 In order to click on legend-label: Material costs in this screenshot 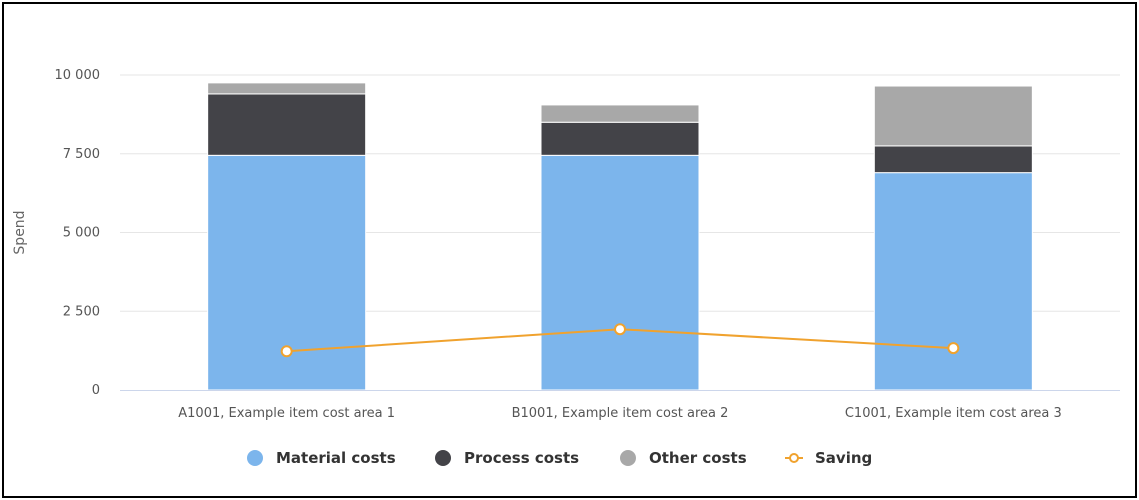, I will do `click(336, 458)`.